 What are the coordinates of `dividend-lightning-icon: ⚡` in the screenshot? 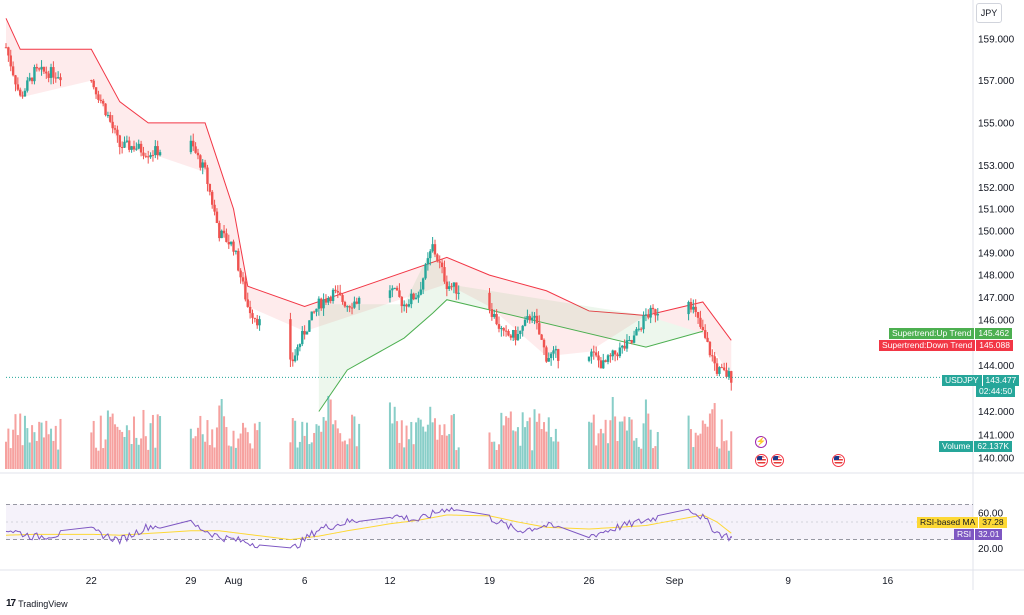 It's located at (761, 442).